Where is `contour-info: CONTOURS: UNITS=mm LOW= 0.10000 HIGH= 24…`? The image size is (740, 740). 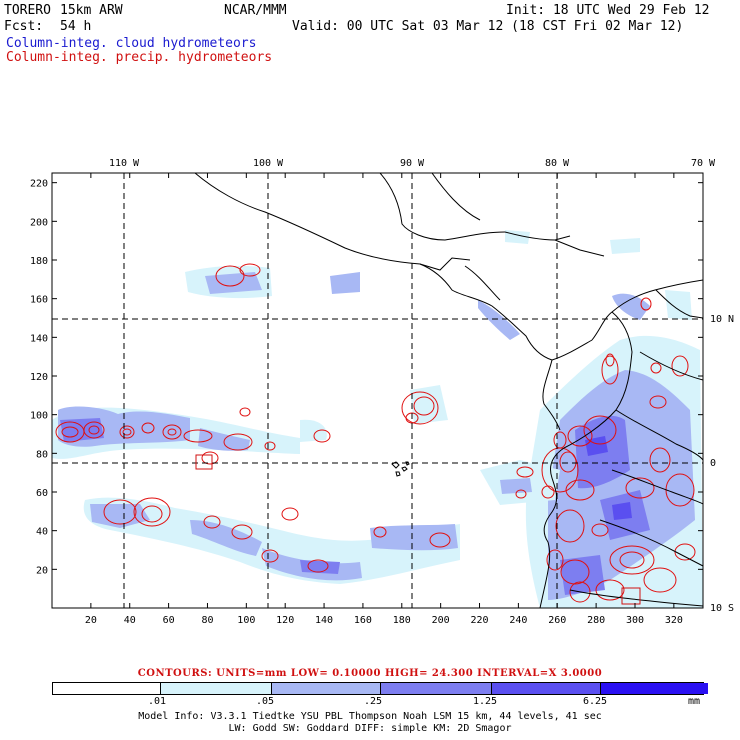
contour-info: CONTOURS: UNITS=mm LOW= 0.10000 HIGH= 24… is located at coordinates (370, 673).